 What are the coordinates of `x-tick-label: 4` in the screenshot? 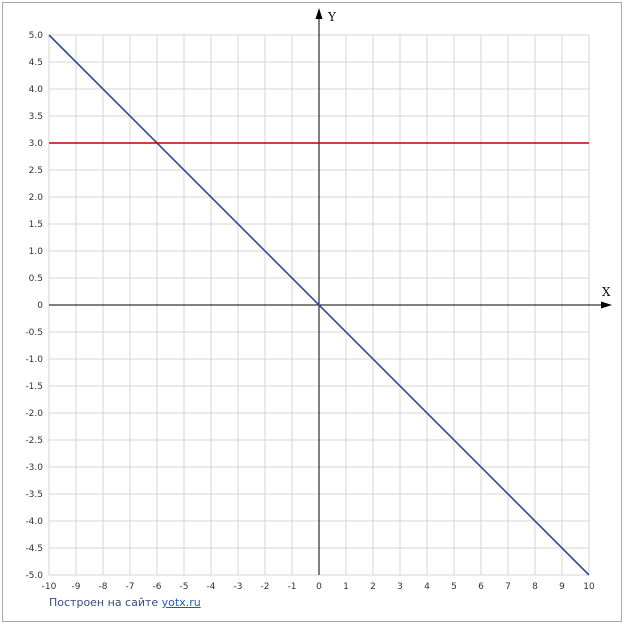 It's located at (427, 587).